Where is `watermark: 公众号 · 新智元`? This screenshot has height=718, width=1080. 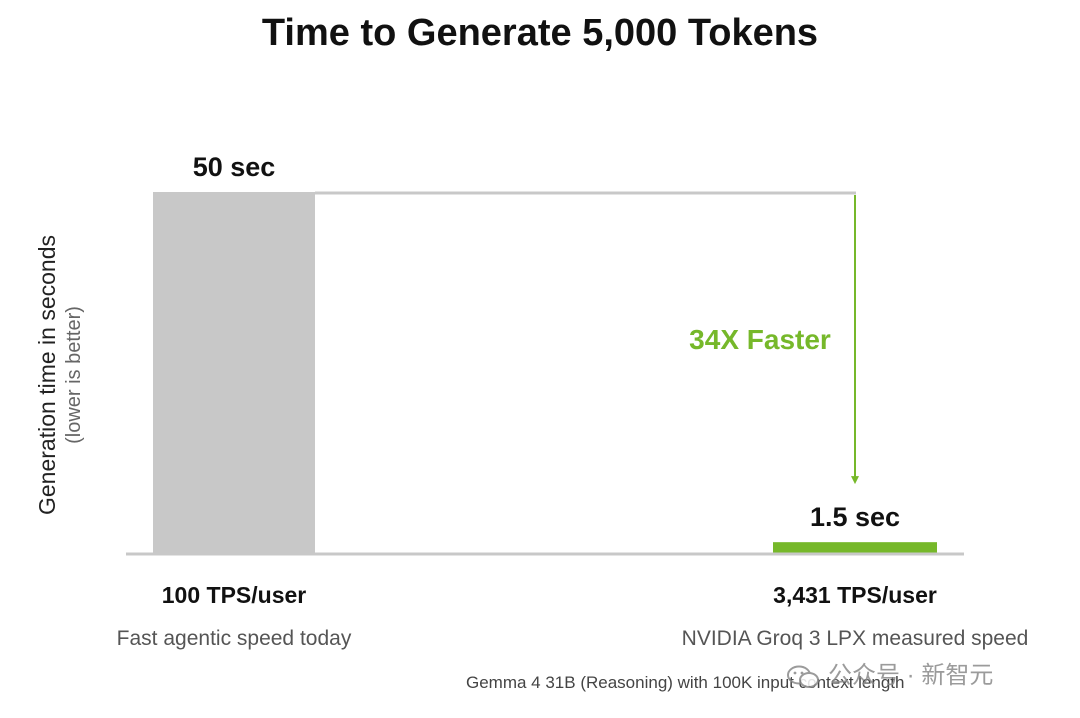
watermark: 公众号 · 新智元 is located at coordinates (889, 672).